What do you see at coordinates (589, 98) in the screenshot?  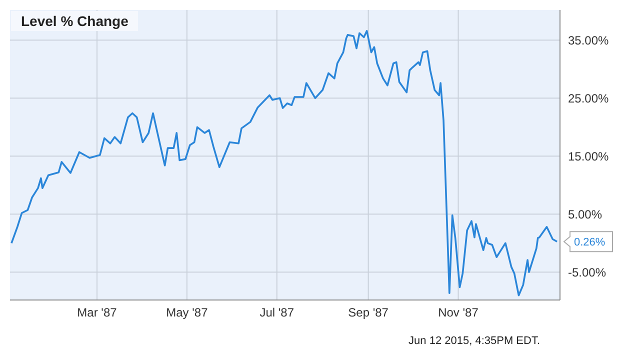 I see `y-tick-label: 25.00%` at bounding box center [589, 98].